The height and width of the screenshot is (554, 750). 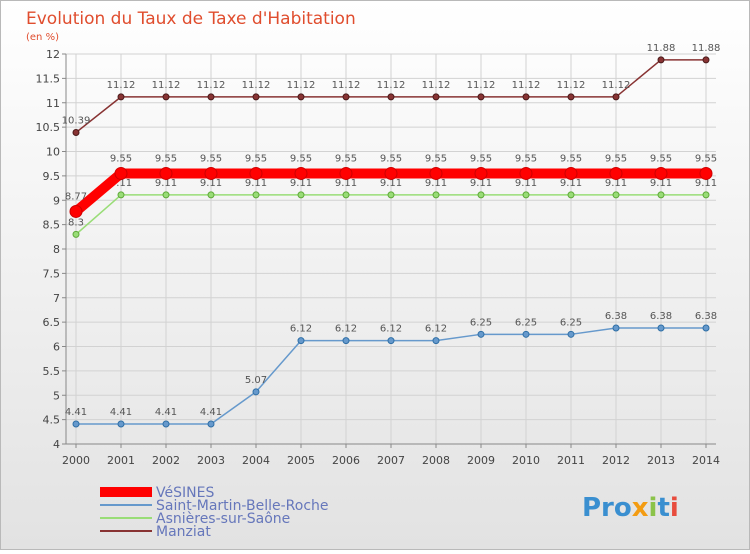 What do you see at coordinates (191, 19) in the screenshot?
I see `chart-title: Evolution du Taux de Taxe d'Habitation` at bounding box center [191, 19].